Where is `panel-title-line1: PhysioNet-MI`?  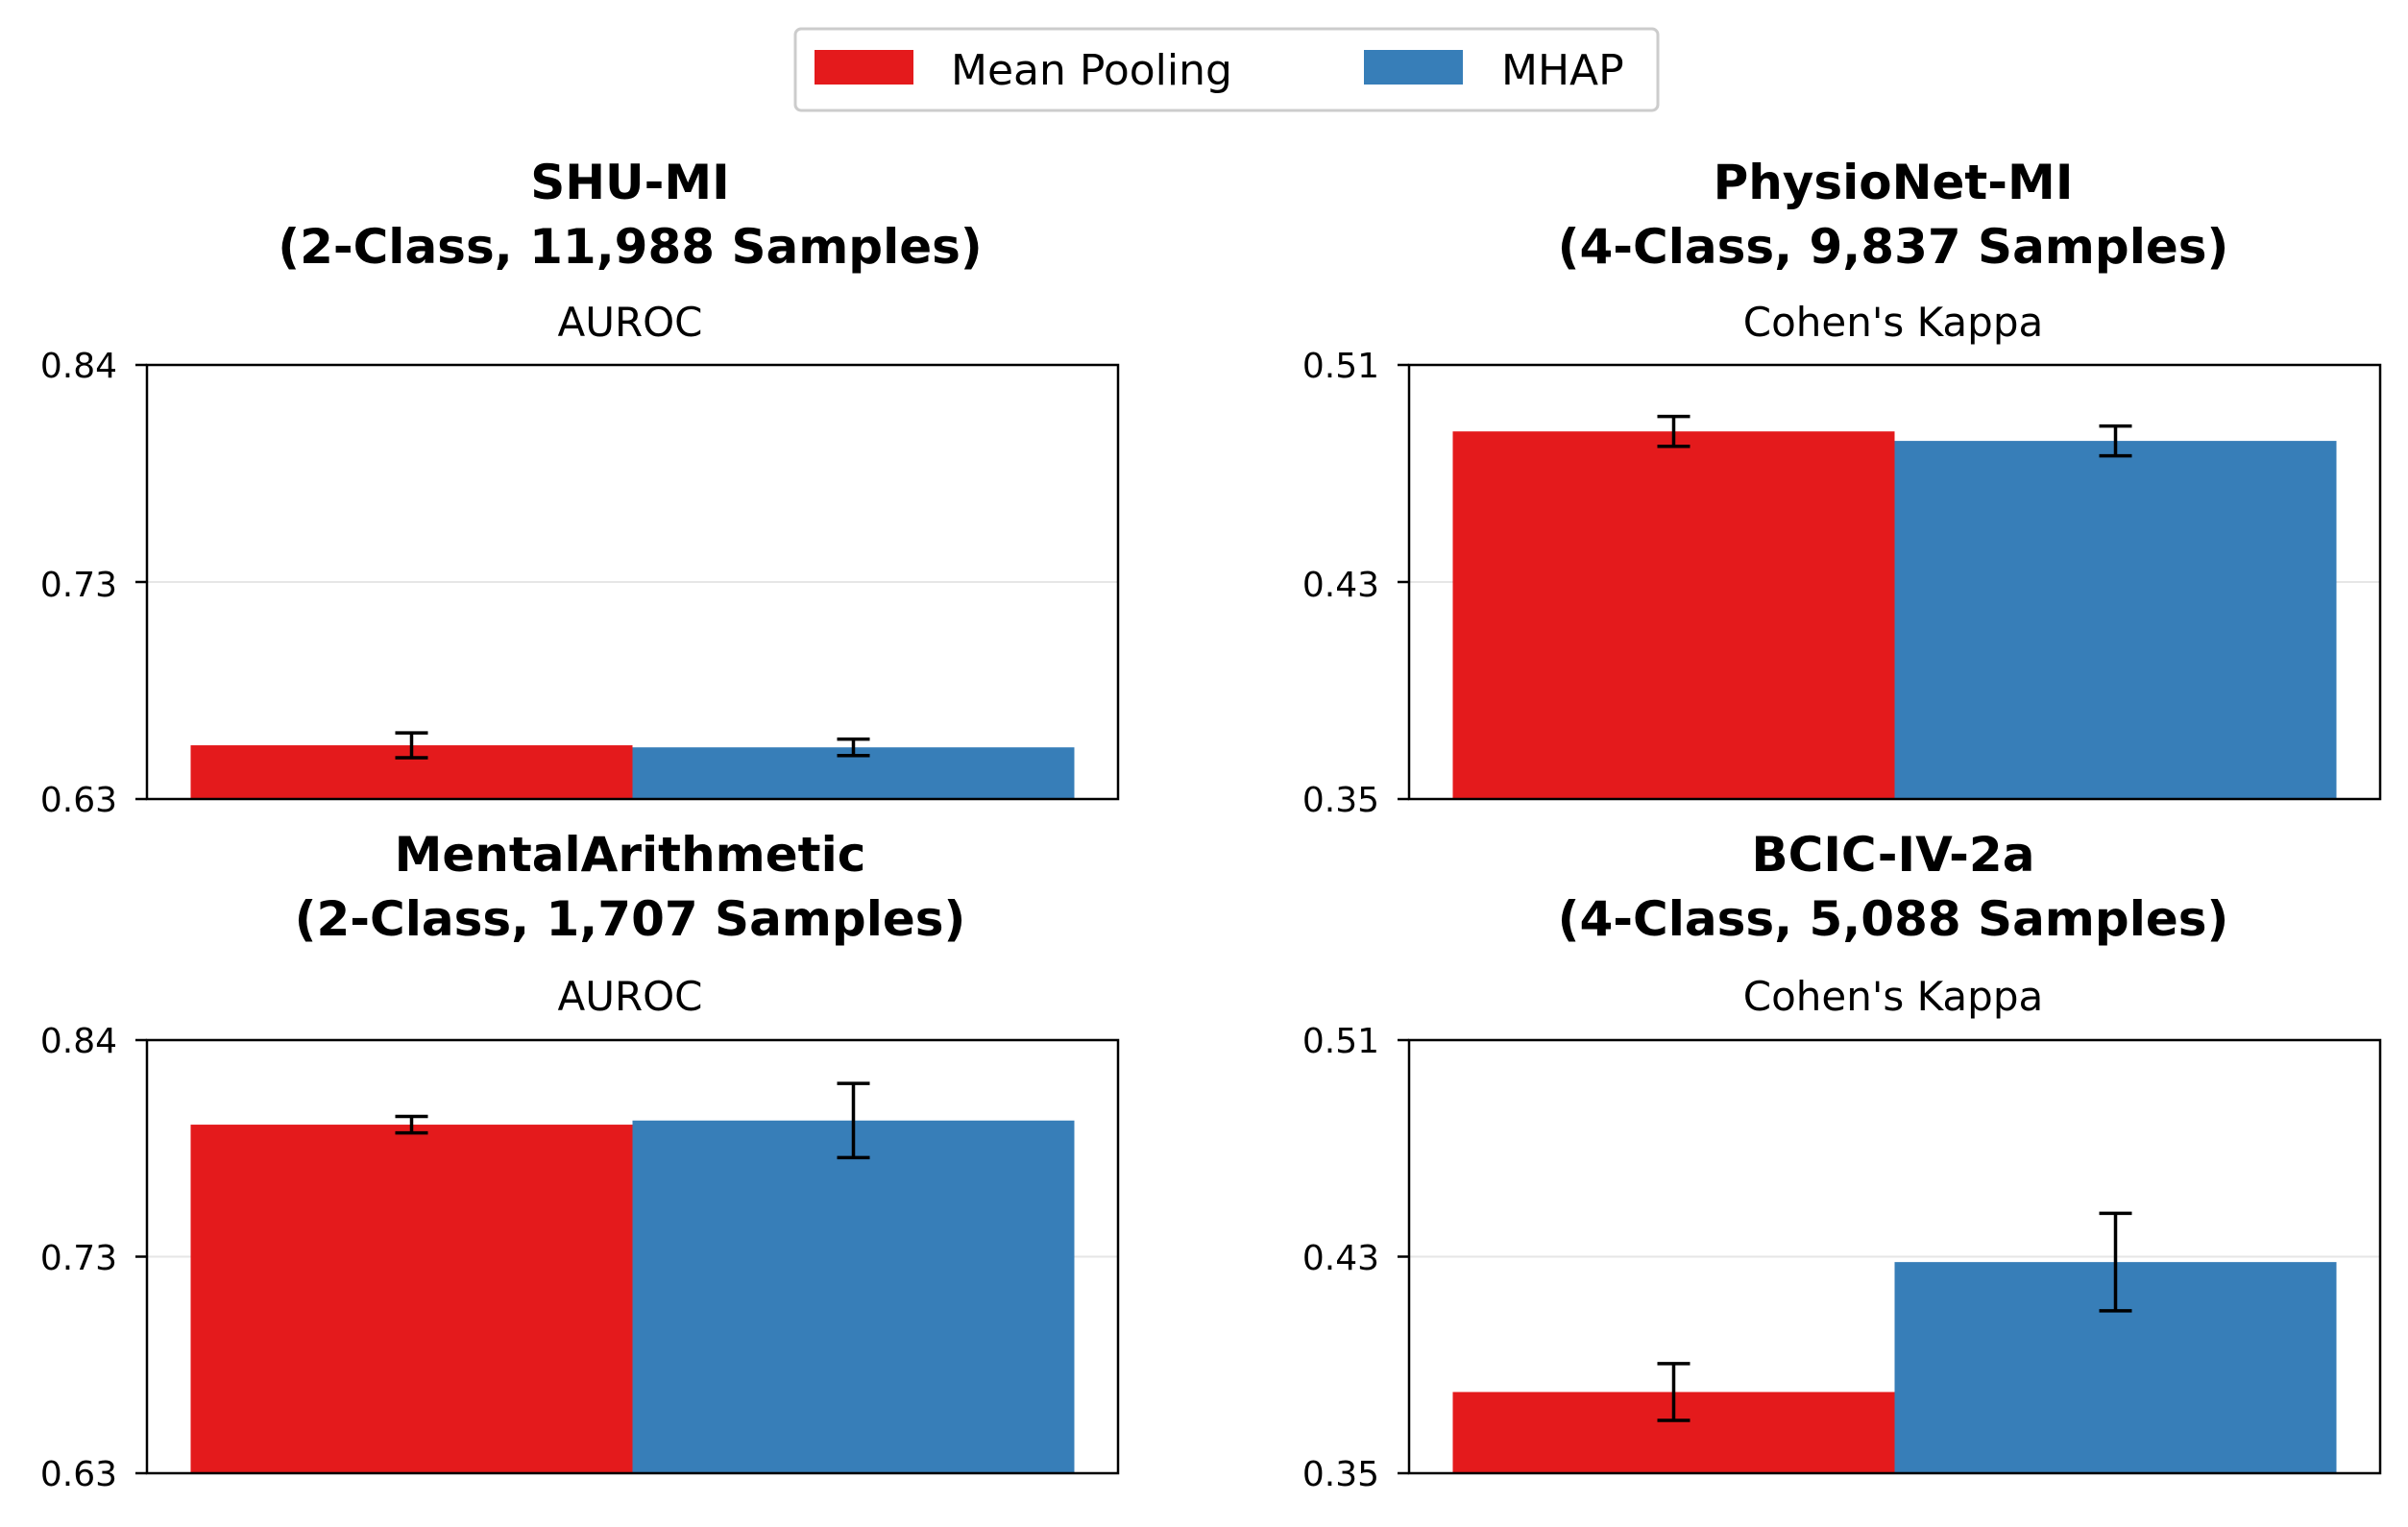 panel-title-line1: PhysioNet-MI is located at coordinates (1894, 182).